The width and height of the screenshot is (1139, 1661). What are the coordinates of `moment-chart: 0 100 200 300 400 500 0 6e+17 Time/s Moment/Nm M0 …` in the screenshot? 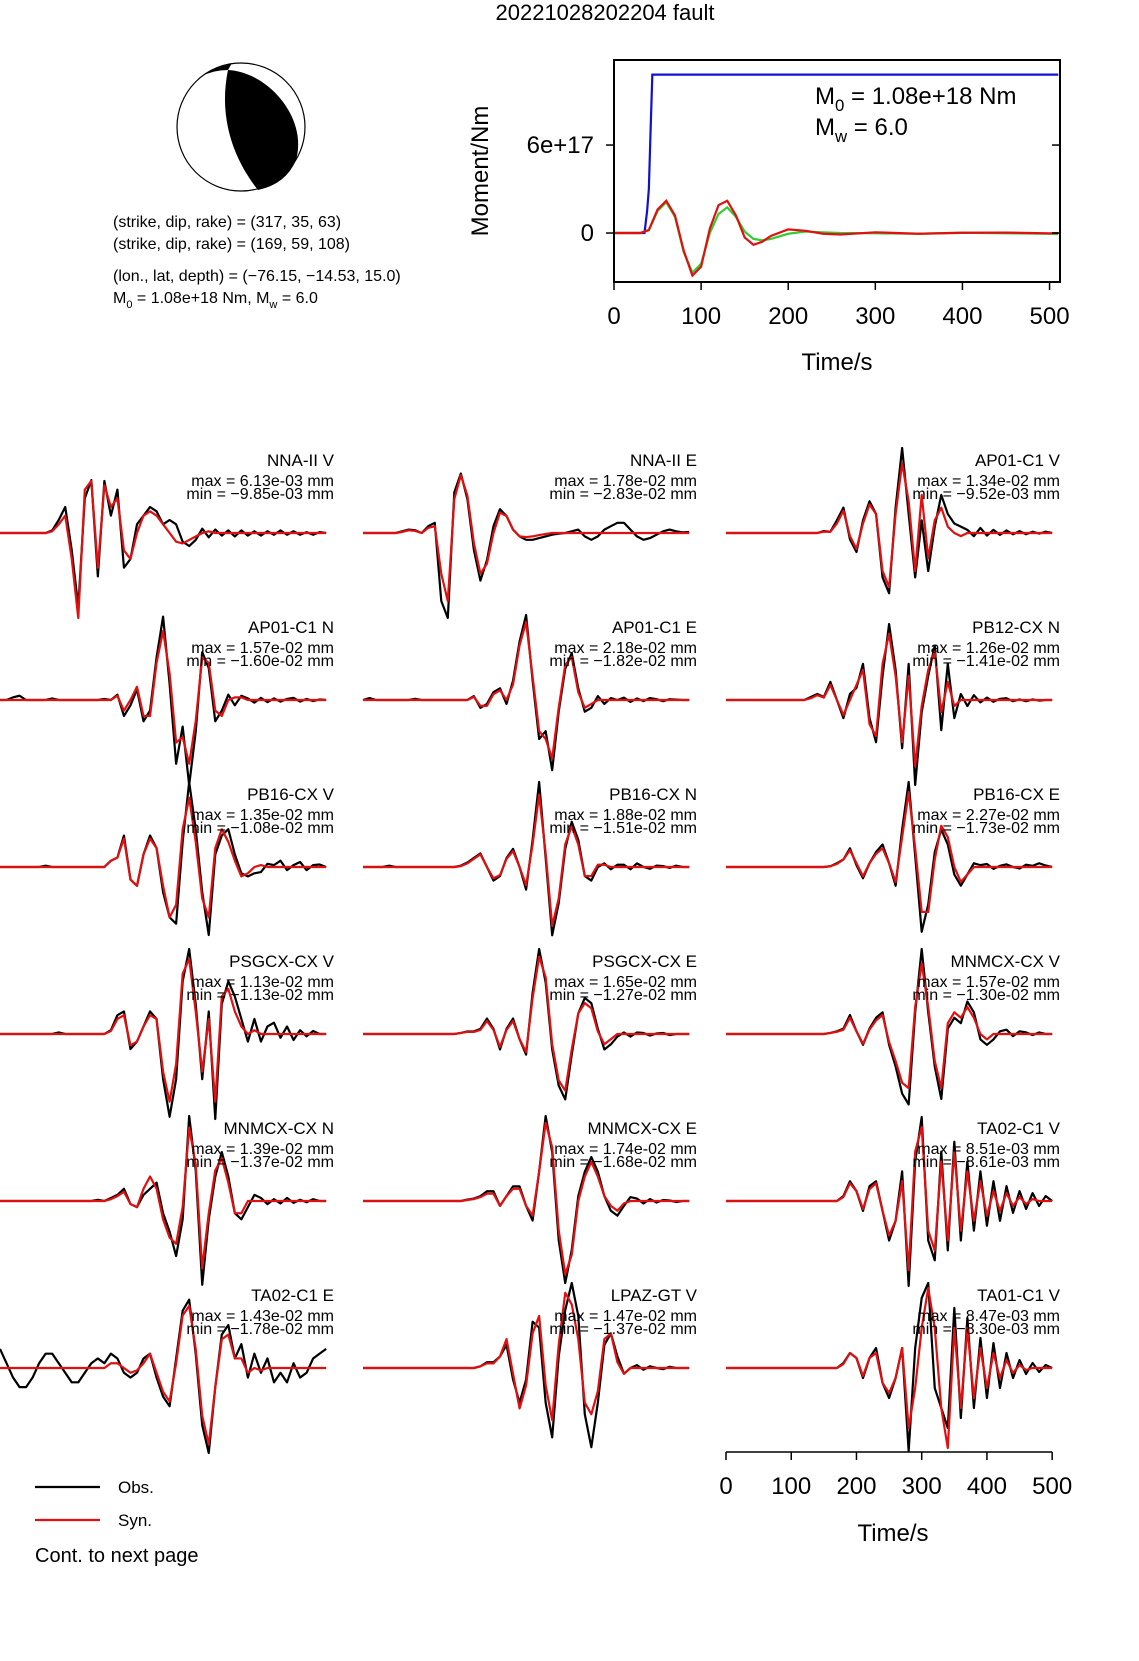 It's located at (768, 217).